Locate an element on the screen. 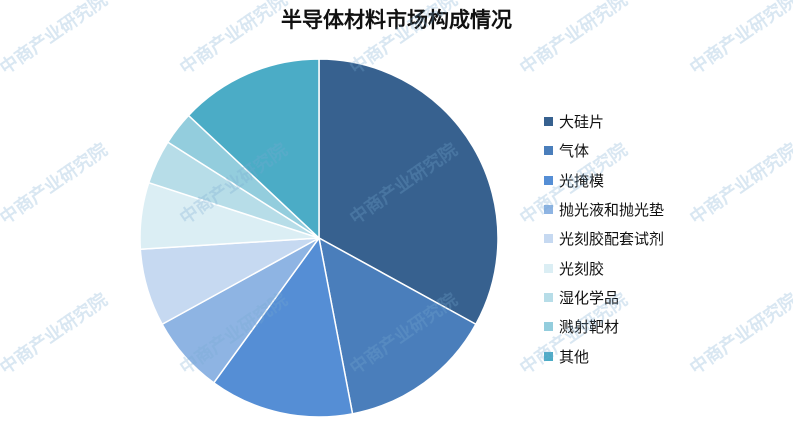 Image resolution: width=793 pixels, height=431 pixels. legend-label: 抛光液和抛光垫 is located at coordinates (612, 210).